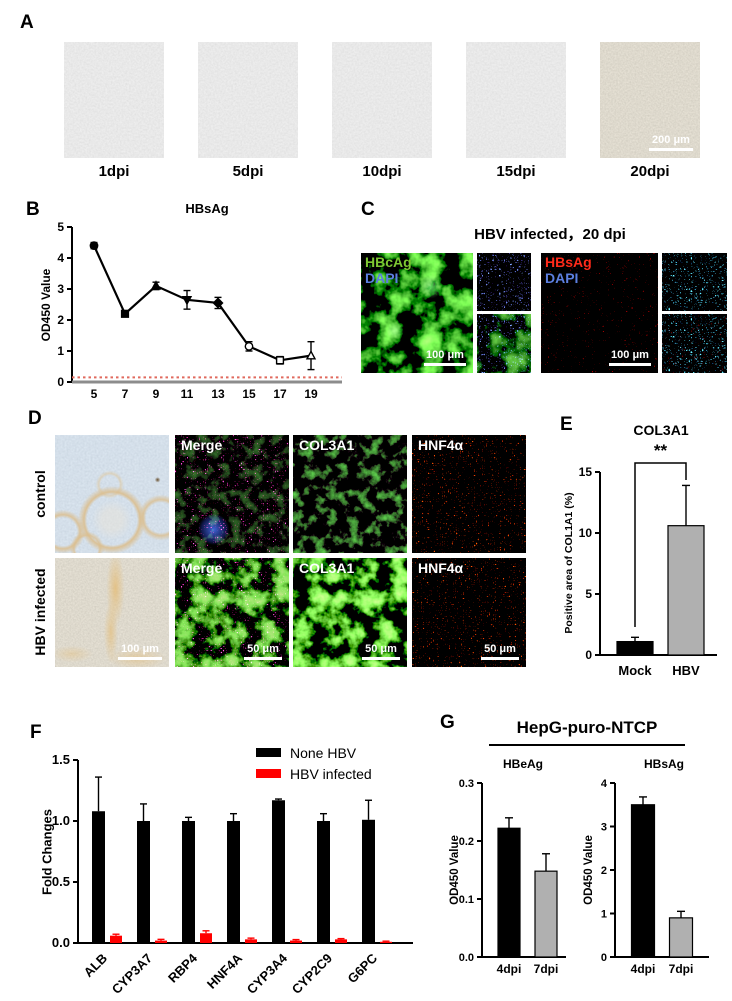  I want to click on hbsag-line-chart: 0 1 2 3 4 5 5 7 9 11 13 15 17 19, so click(199, 310).